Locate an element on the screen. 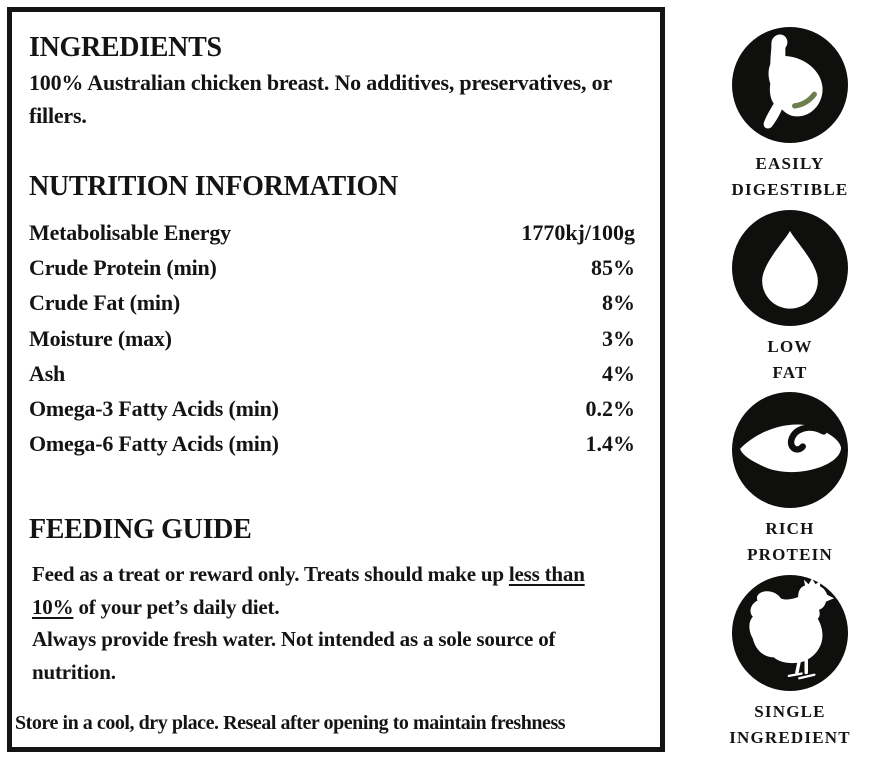 The height and width of the screenshot is (766, 870). meat-fillet-icon is located at coordinates (790, 450).